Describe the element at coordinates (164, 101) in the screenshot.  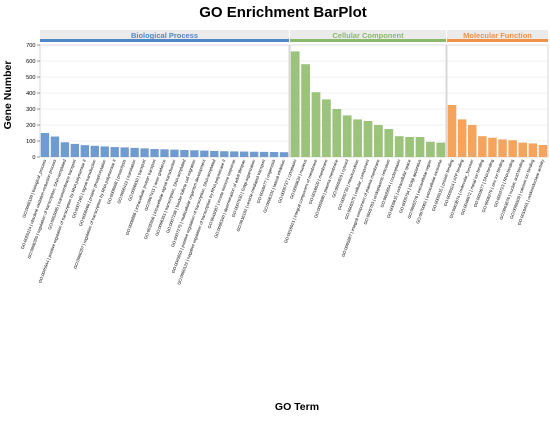
I see `panel-frame` at that location.